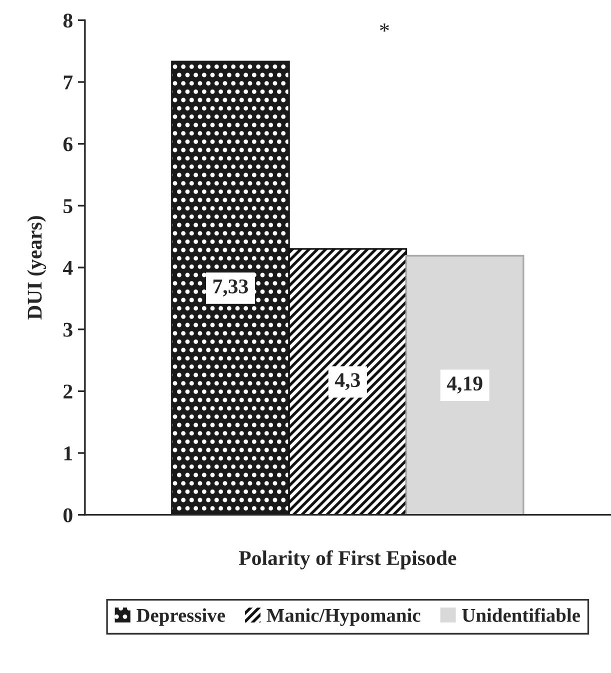  Describe the element at coordinates (36, 268) in the screenshot. I see `y-axis-title: DUI (years)` at that location.